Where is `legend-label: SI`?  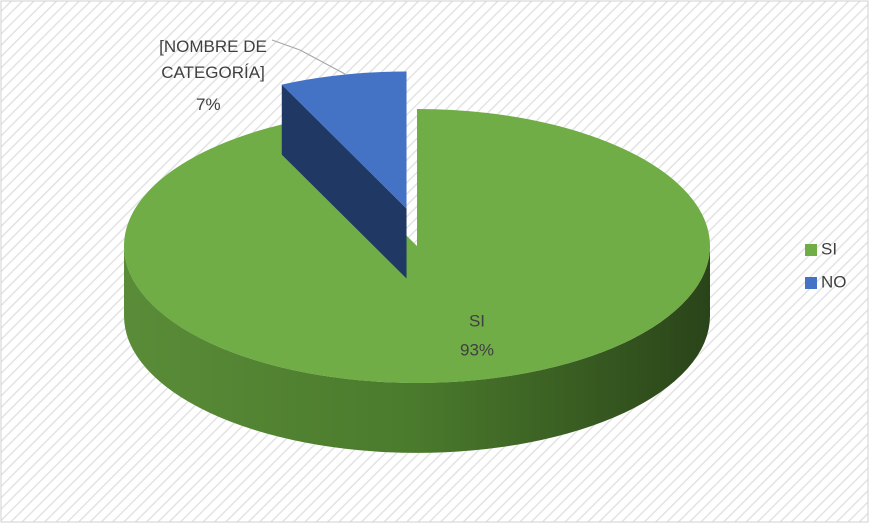
legend-label: SI is located at coordinates (829, 248).